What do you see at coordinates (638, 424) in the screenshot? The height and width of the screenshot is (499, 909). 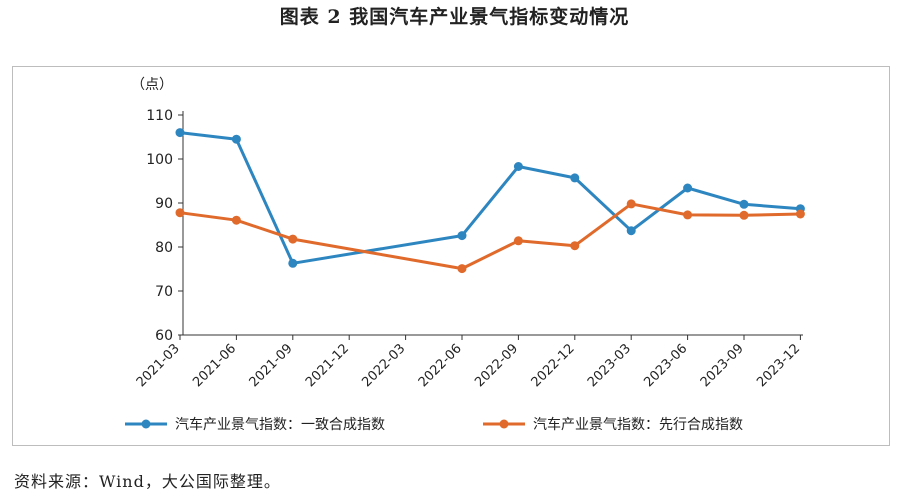 I see `legend-label: 汽车产业景气指数：先行合成指数` at bounding box center [638, 424].